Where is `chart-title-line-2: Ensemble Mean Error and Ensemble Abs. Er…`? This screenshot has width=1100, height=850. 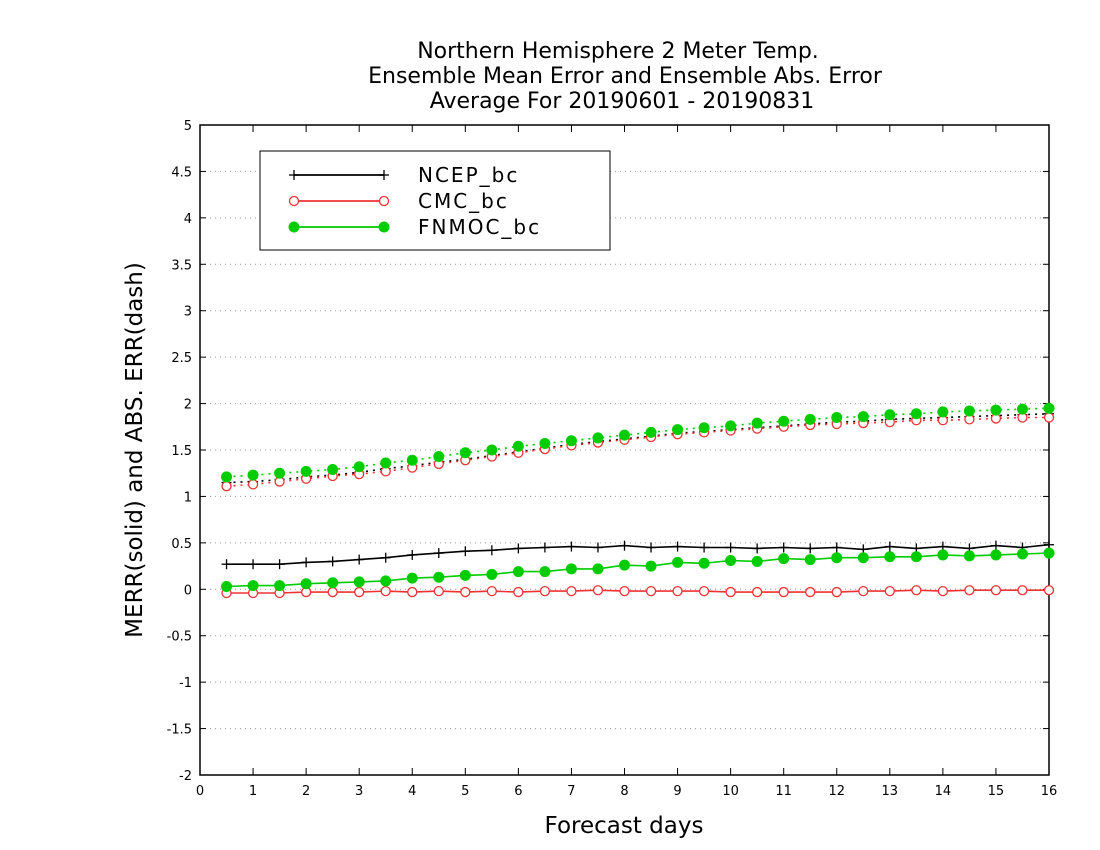
chart-title-line-2: Ensemble Mean Error and Ensemble Abs. Er… is located at coordinates (625, 76).